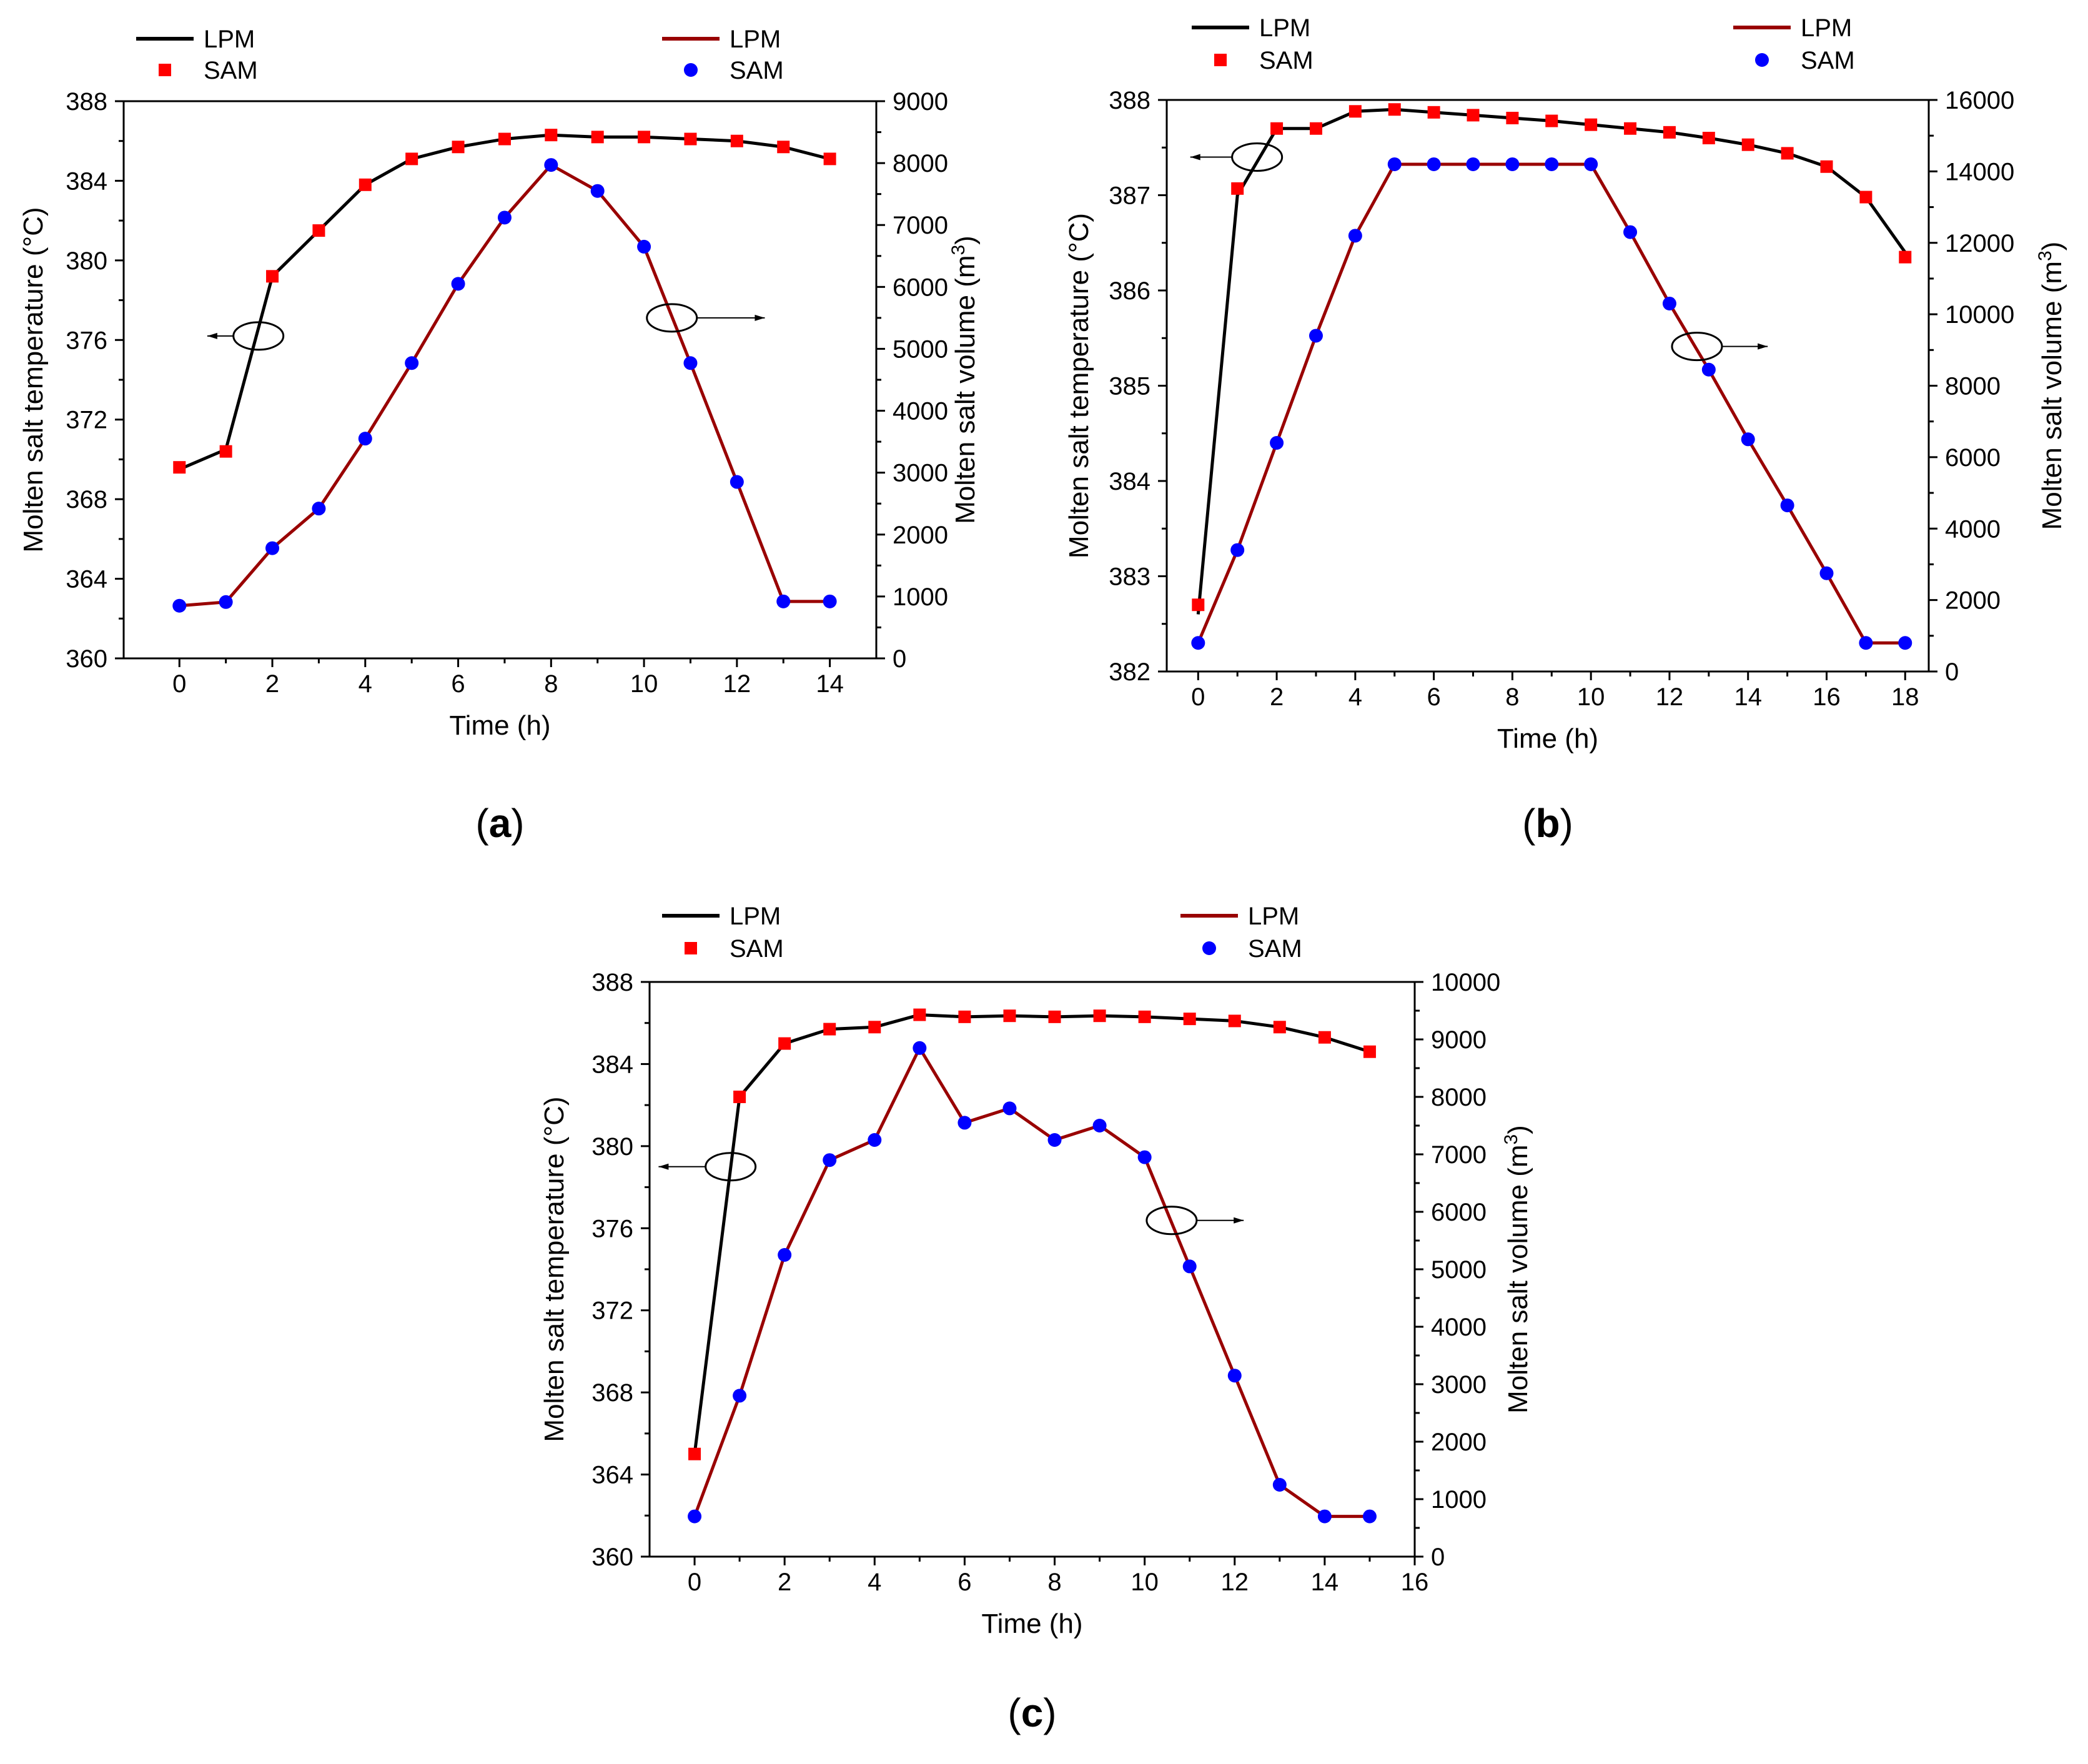 This screenshot has height=1764, width=2088. Describe the element at coordinates (874, 1582) in the screenshot. I see `x-tick-label: 4` at that location.